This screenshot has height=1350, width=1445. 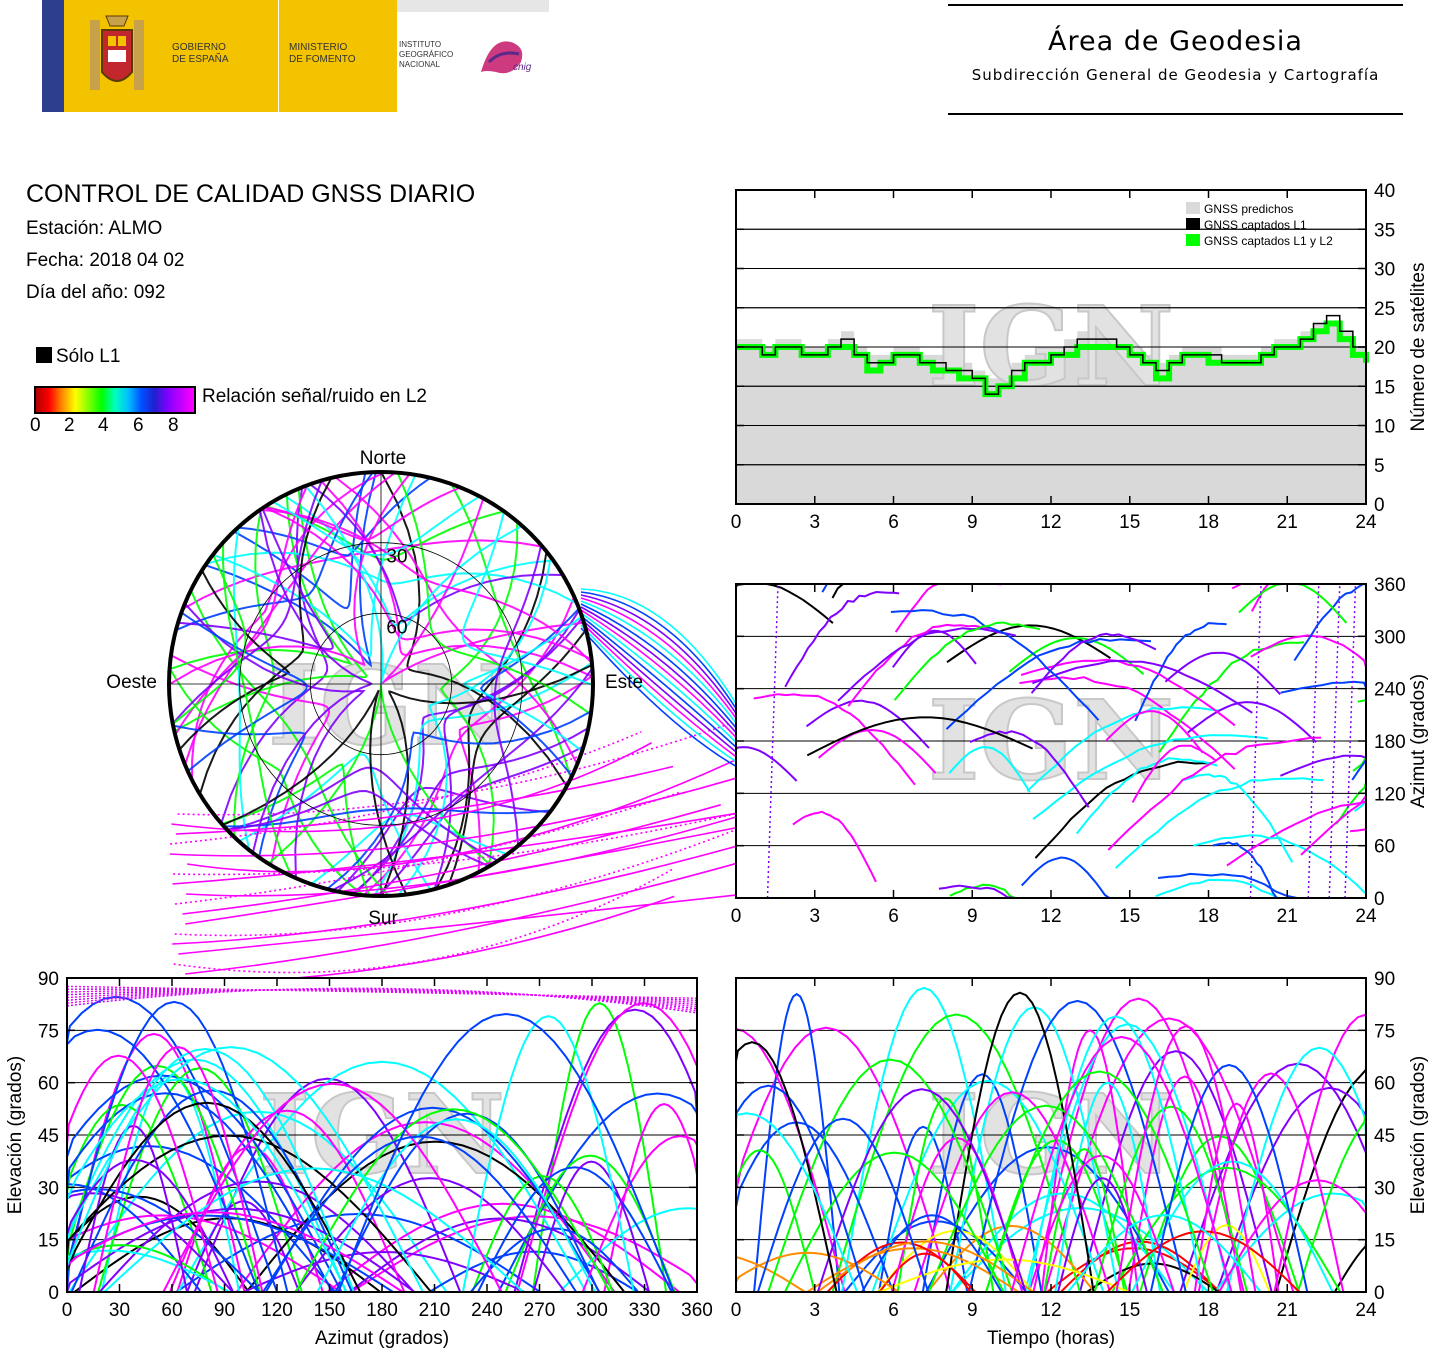 I want to click on ign-top-strip, so click(x=473, y=6).